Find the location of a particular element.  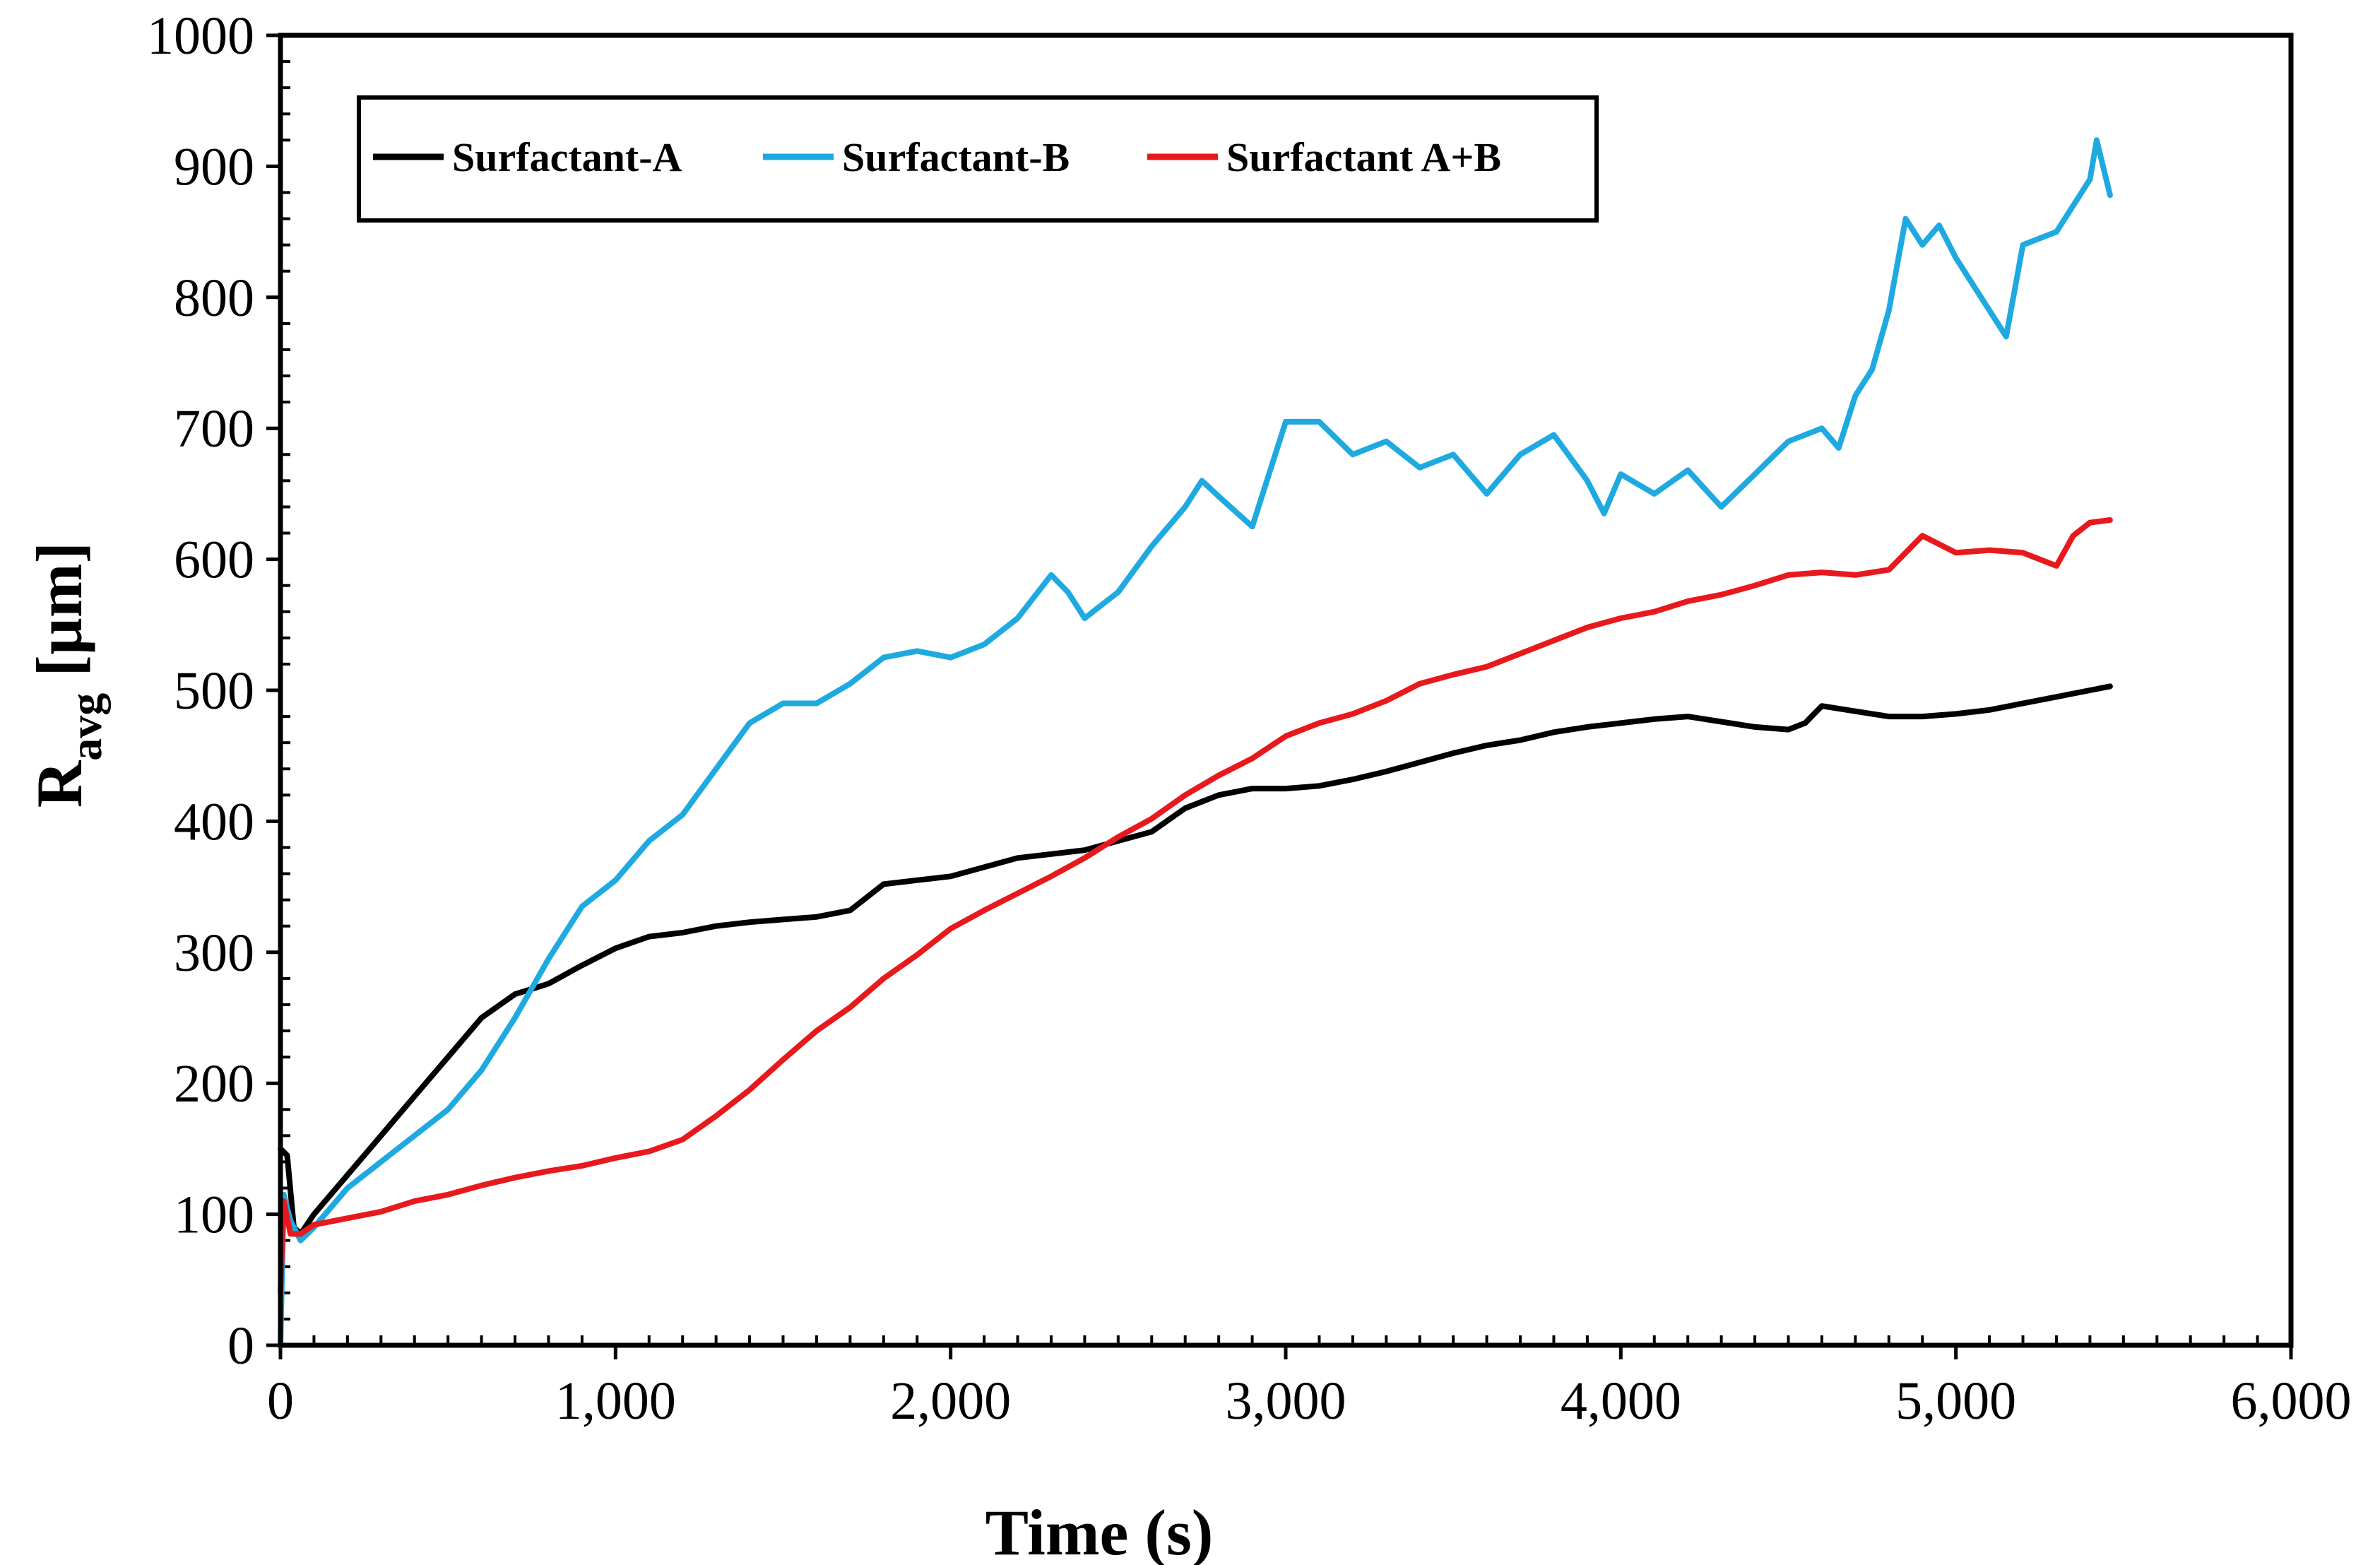

y-axis-title-unit: [µm] is located at coordinates (59, 617).